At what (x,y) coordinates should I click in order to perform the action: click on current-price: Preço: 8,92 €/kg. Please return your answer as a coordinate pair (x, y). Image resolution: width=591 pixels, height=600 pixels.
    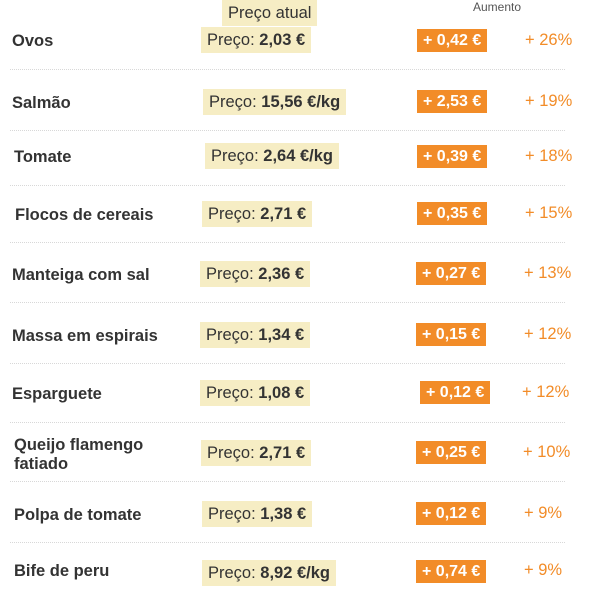
    Looking at the image, I should click on (269, 573).